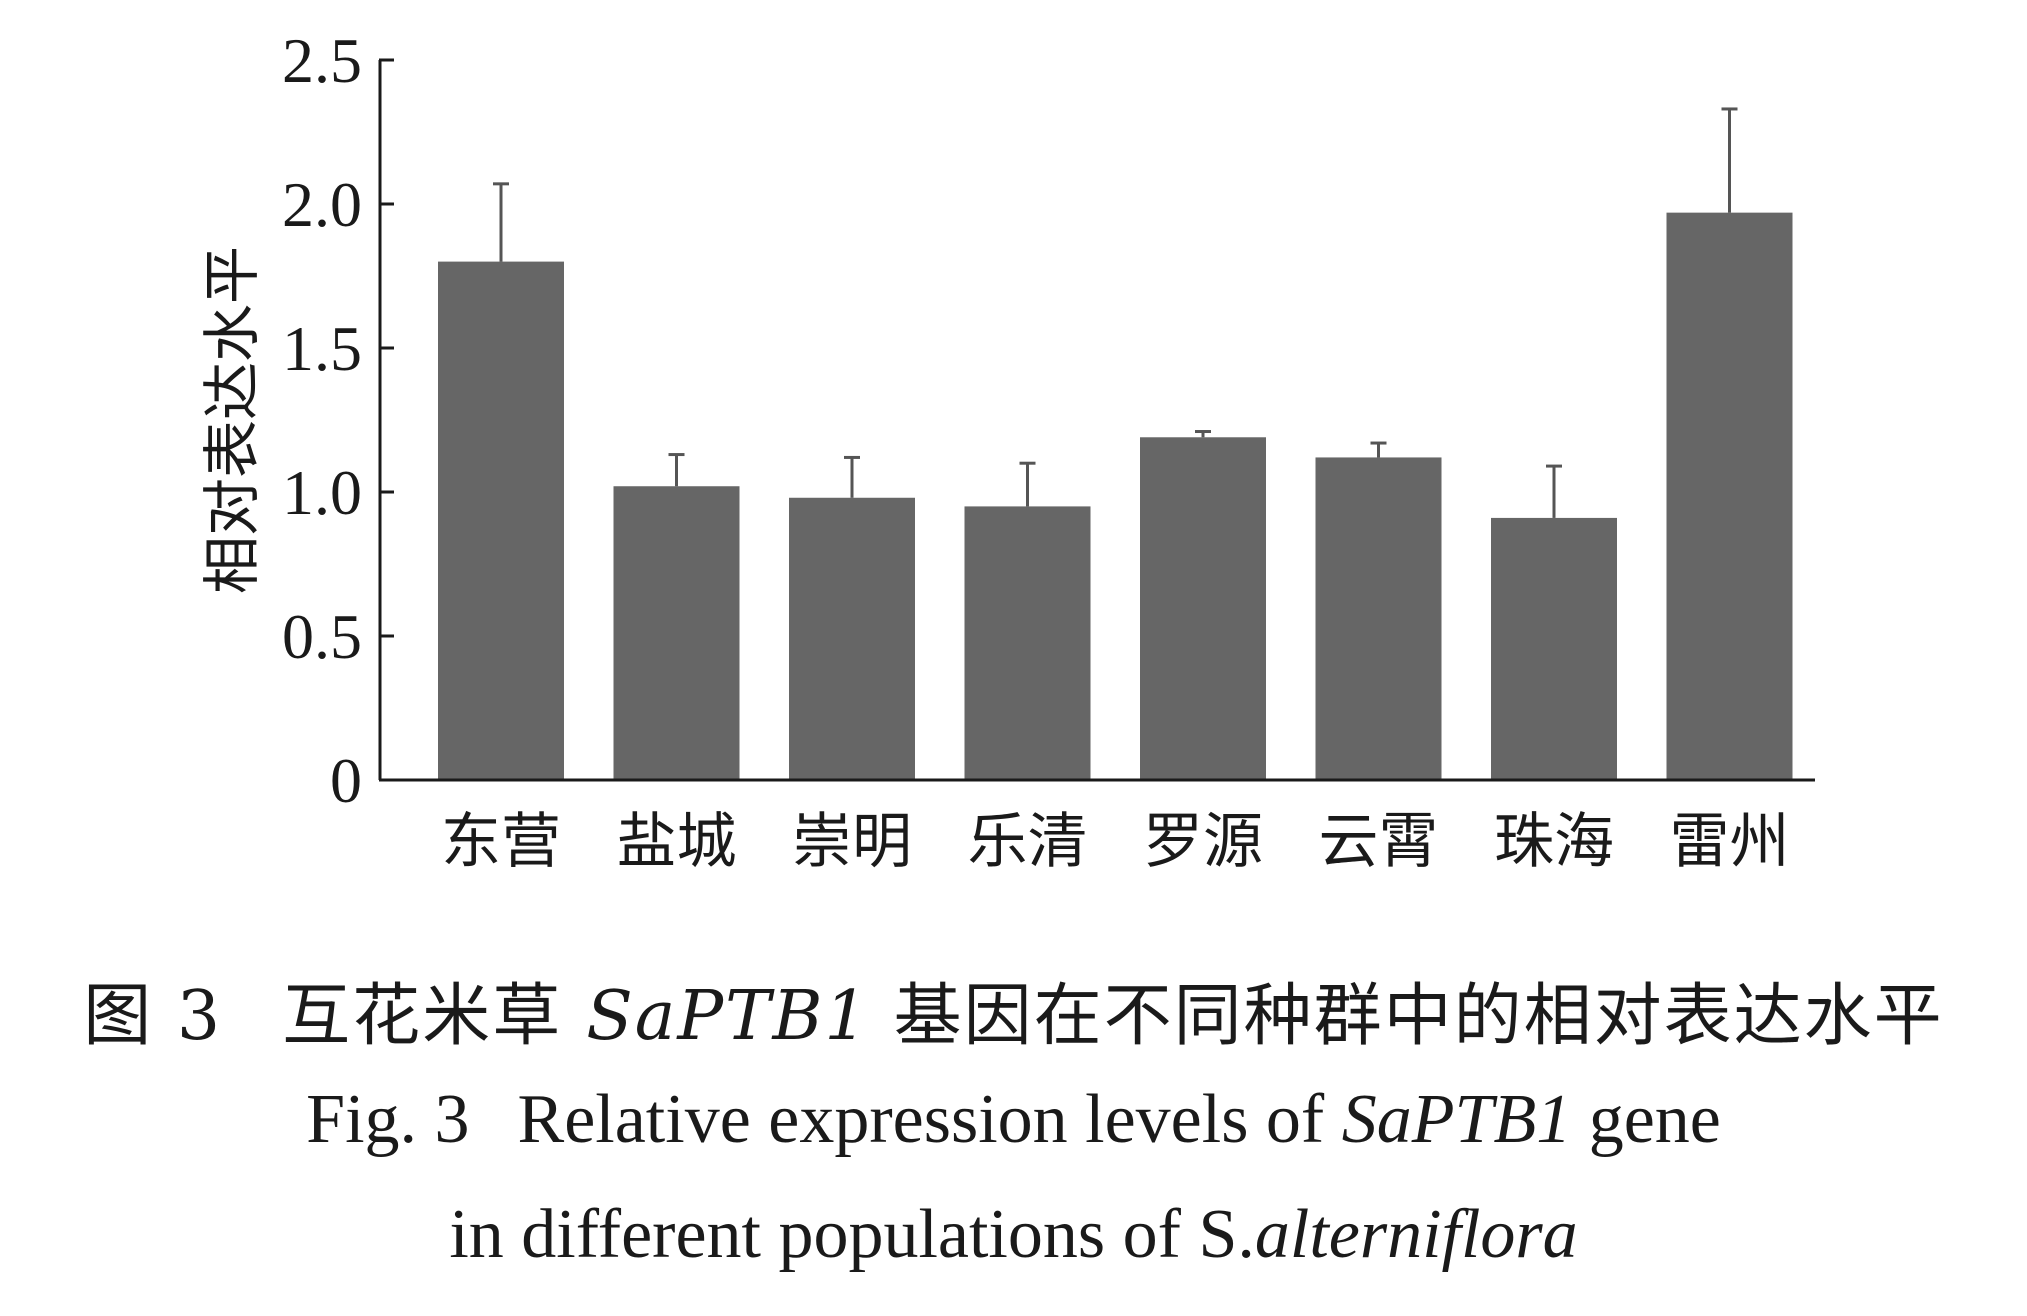 The height and width of the screenshot is (1316, 2027). What do you see at coordinates (921, 1119) in the screenshot?
I see `caption-en-text-a: Relative expression levels of` at bounding box center [921, 1119].